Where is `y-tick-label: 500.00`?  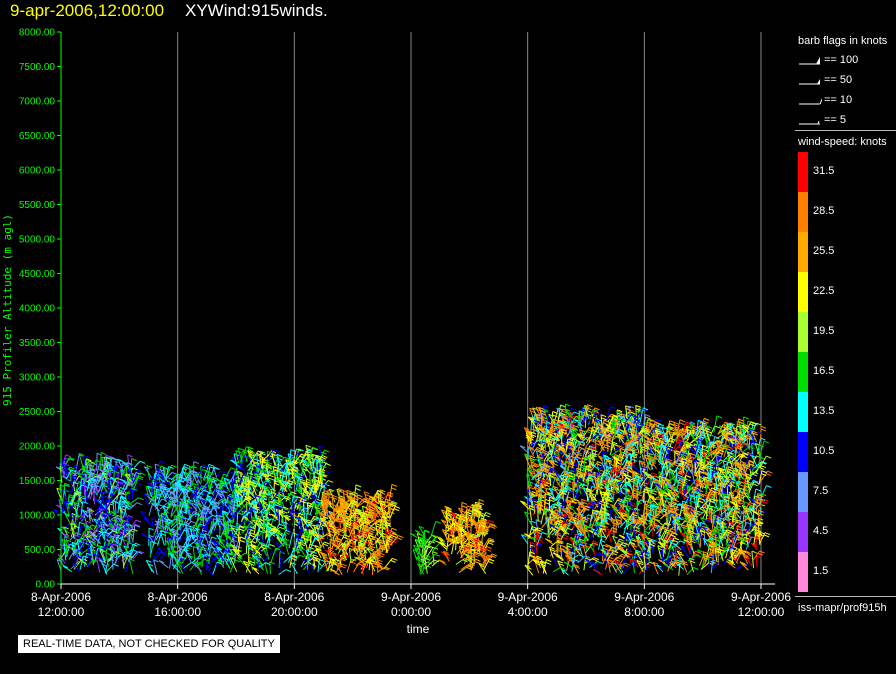 y-tick-label: 500.00 is located at coordinates (39, 550).